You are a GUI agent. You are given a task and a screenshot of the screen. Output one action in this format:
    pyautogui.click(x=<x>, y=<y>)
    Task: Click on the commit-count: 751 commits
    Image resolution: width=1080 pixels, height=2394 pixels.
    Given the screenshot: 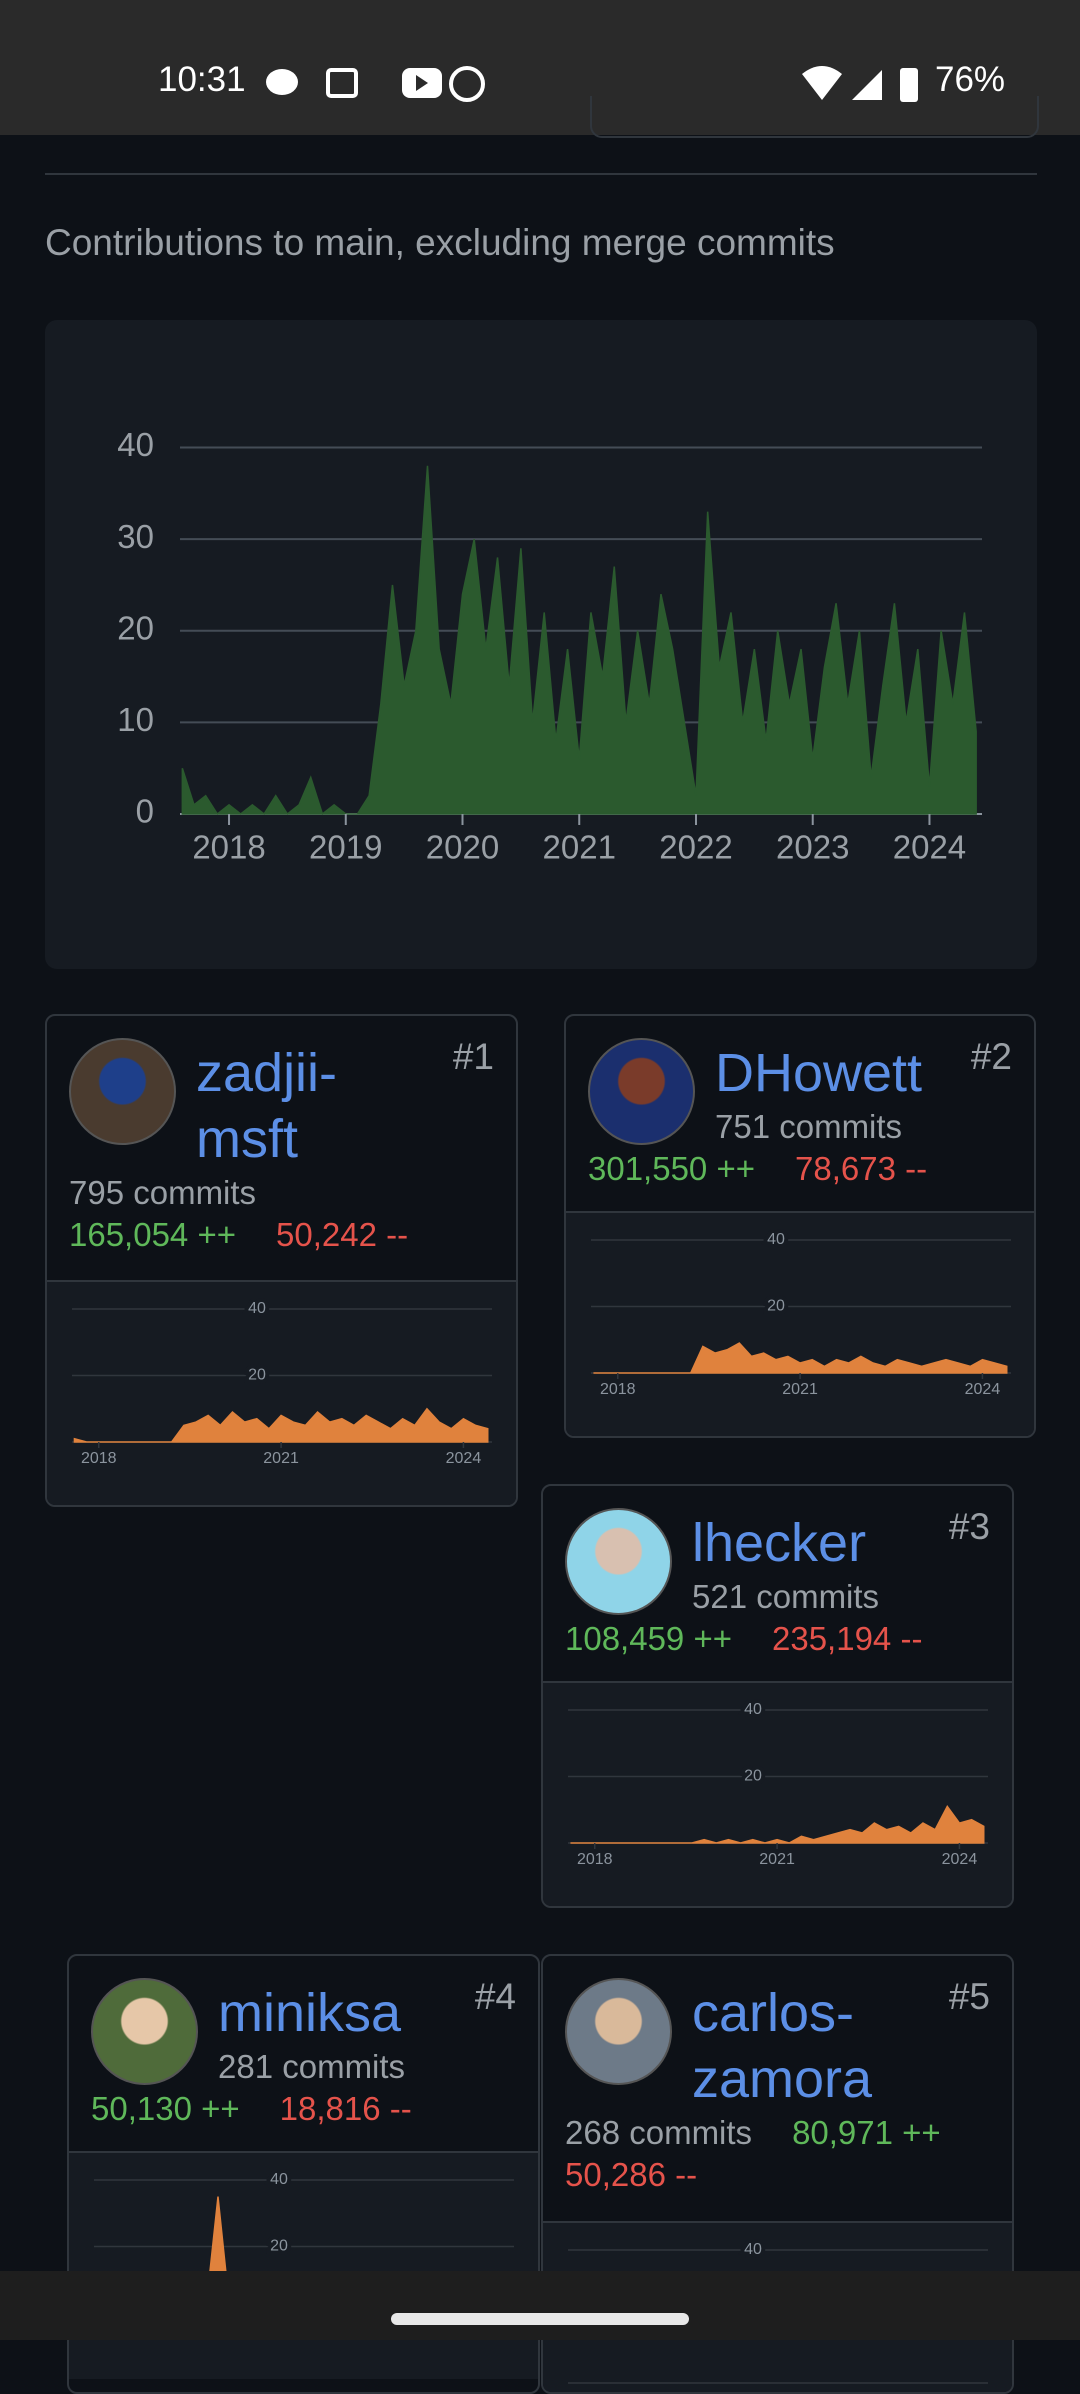 What is the action you would take?
    pyautogui.click(x=809, y=1126)
    